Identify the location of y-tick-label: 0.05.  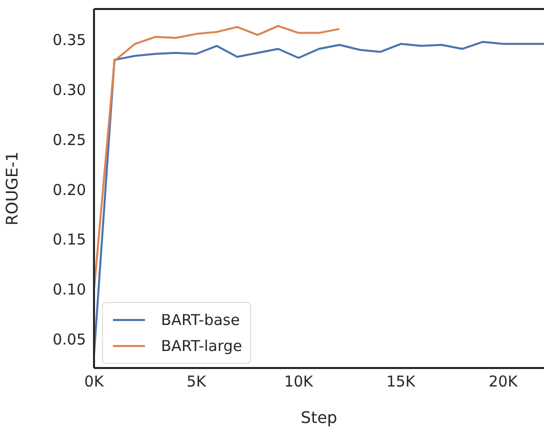
(69, 339).